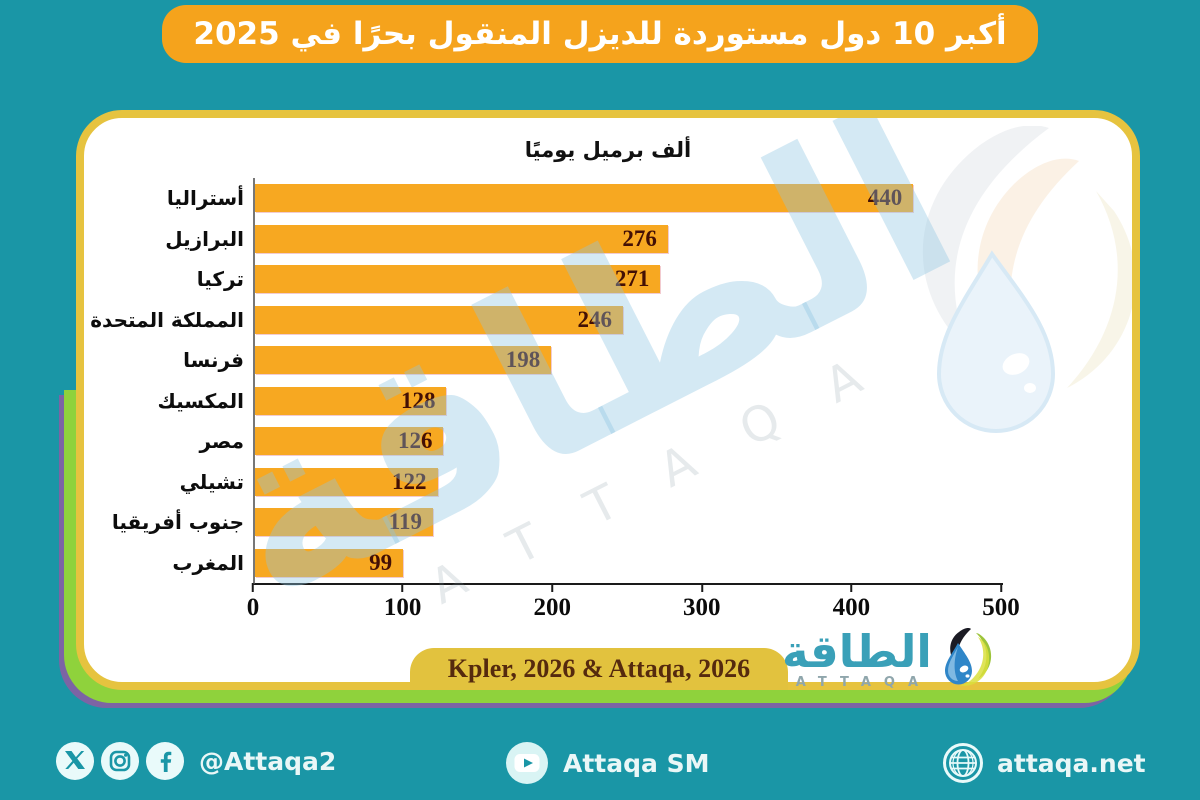  What do you see at coordinates (418, 400) in the screenshot?
I see `bar-value-label: 128` at bounding box center [418, 400].